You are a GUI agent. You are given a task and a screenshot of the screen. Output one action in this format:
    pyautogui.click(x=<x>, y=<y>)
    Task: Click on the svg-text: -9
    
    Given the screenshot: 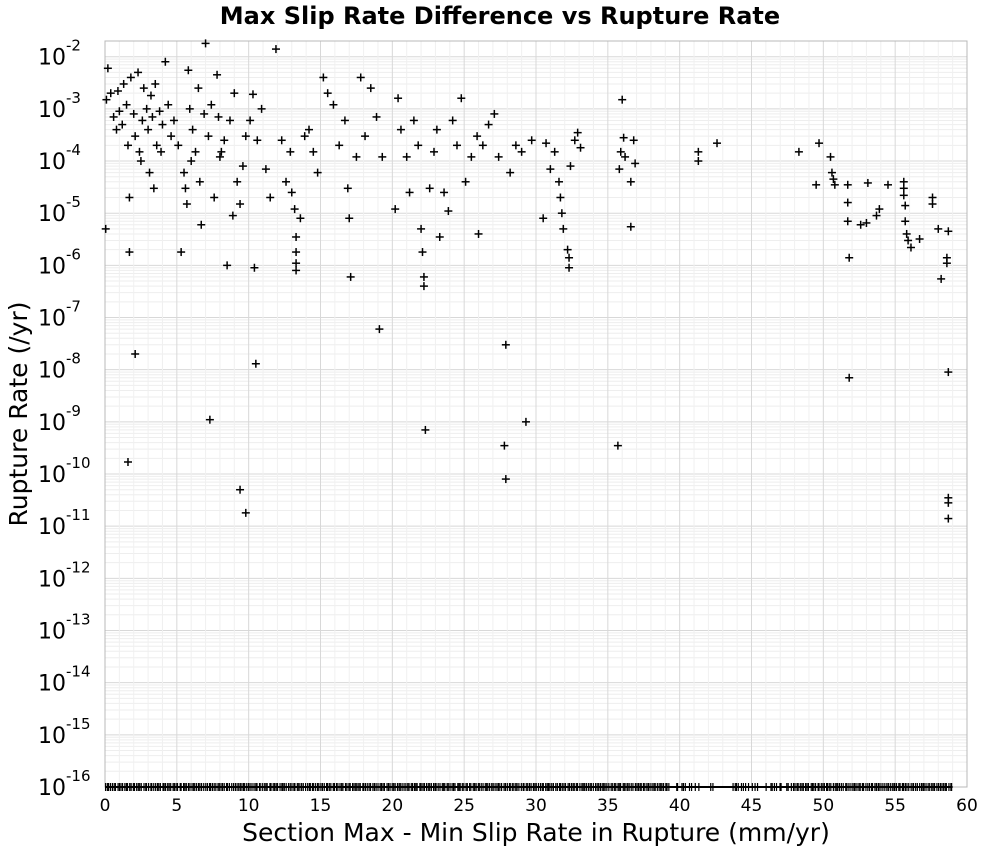 What is the action you would take?
    pyautogui.click(x=73, y=411)
    